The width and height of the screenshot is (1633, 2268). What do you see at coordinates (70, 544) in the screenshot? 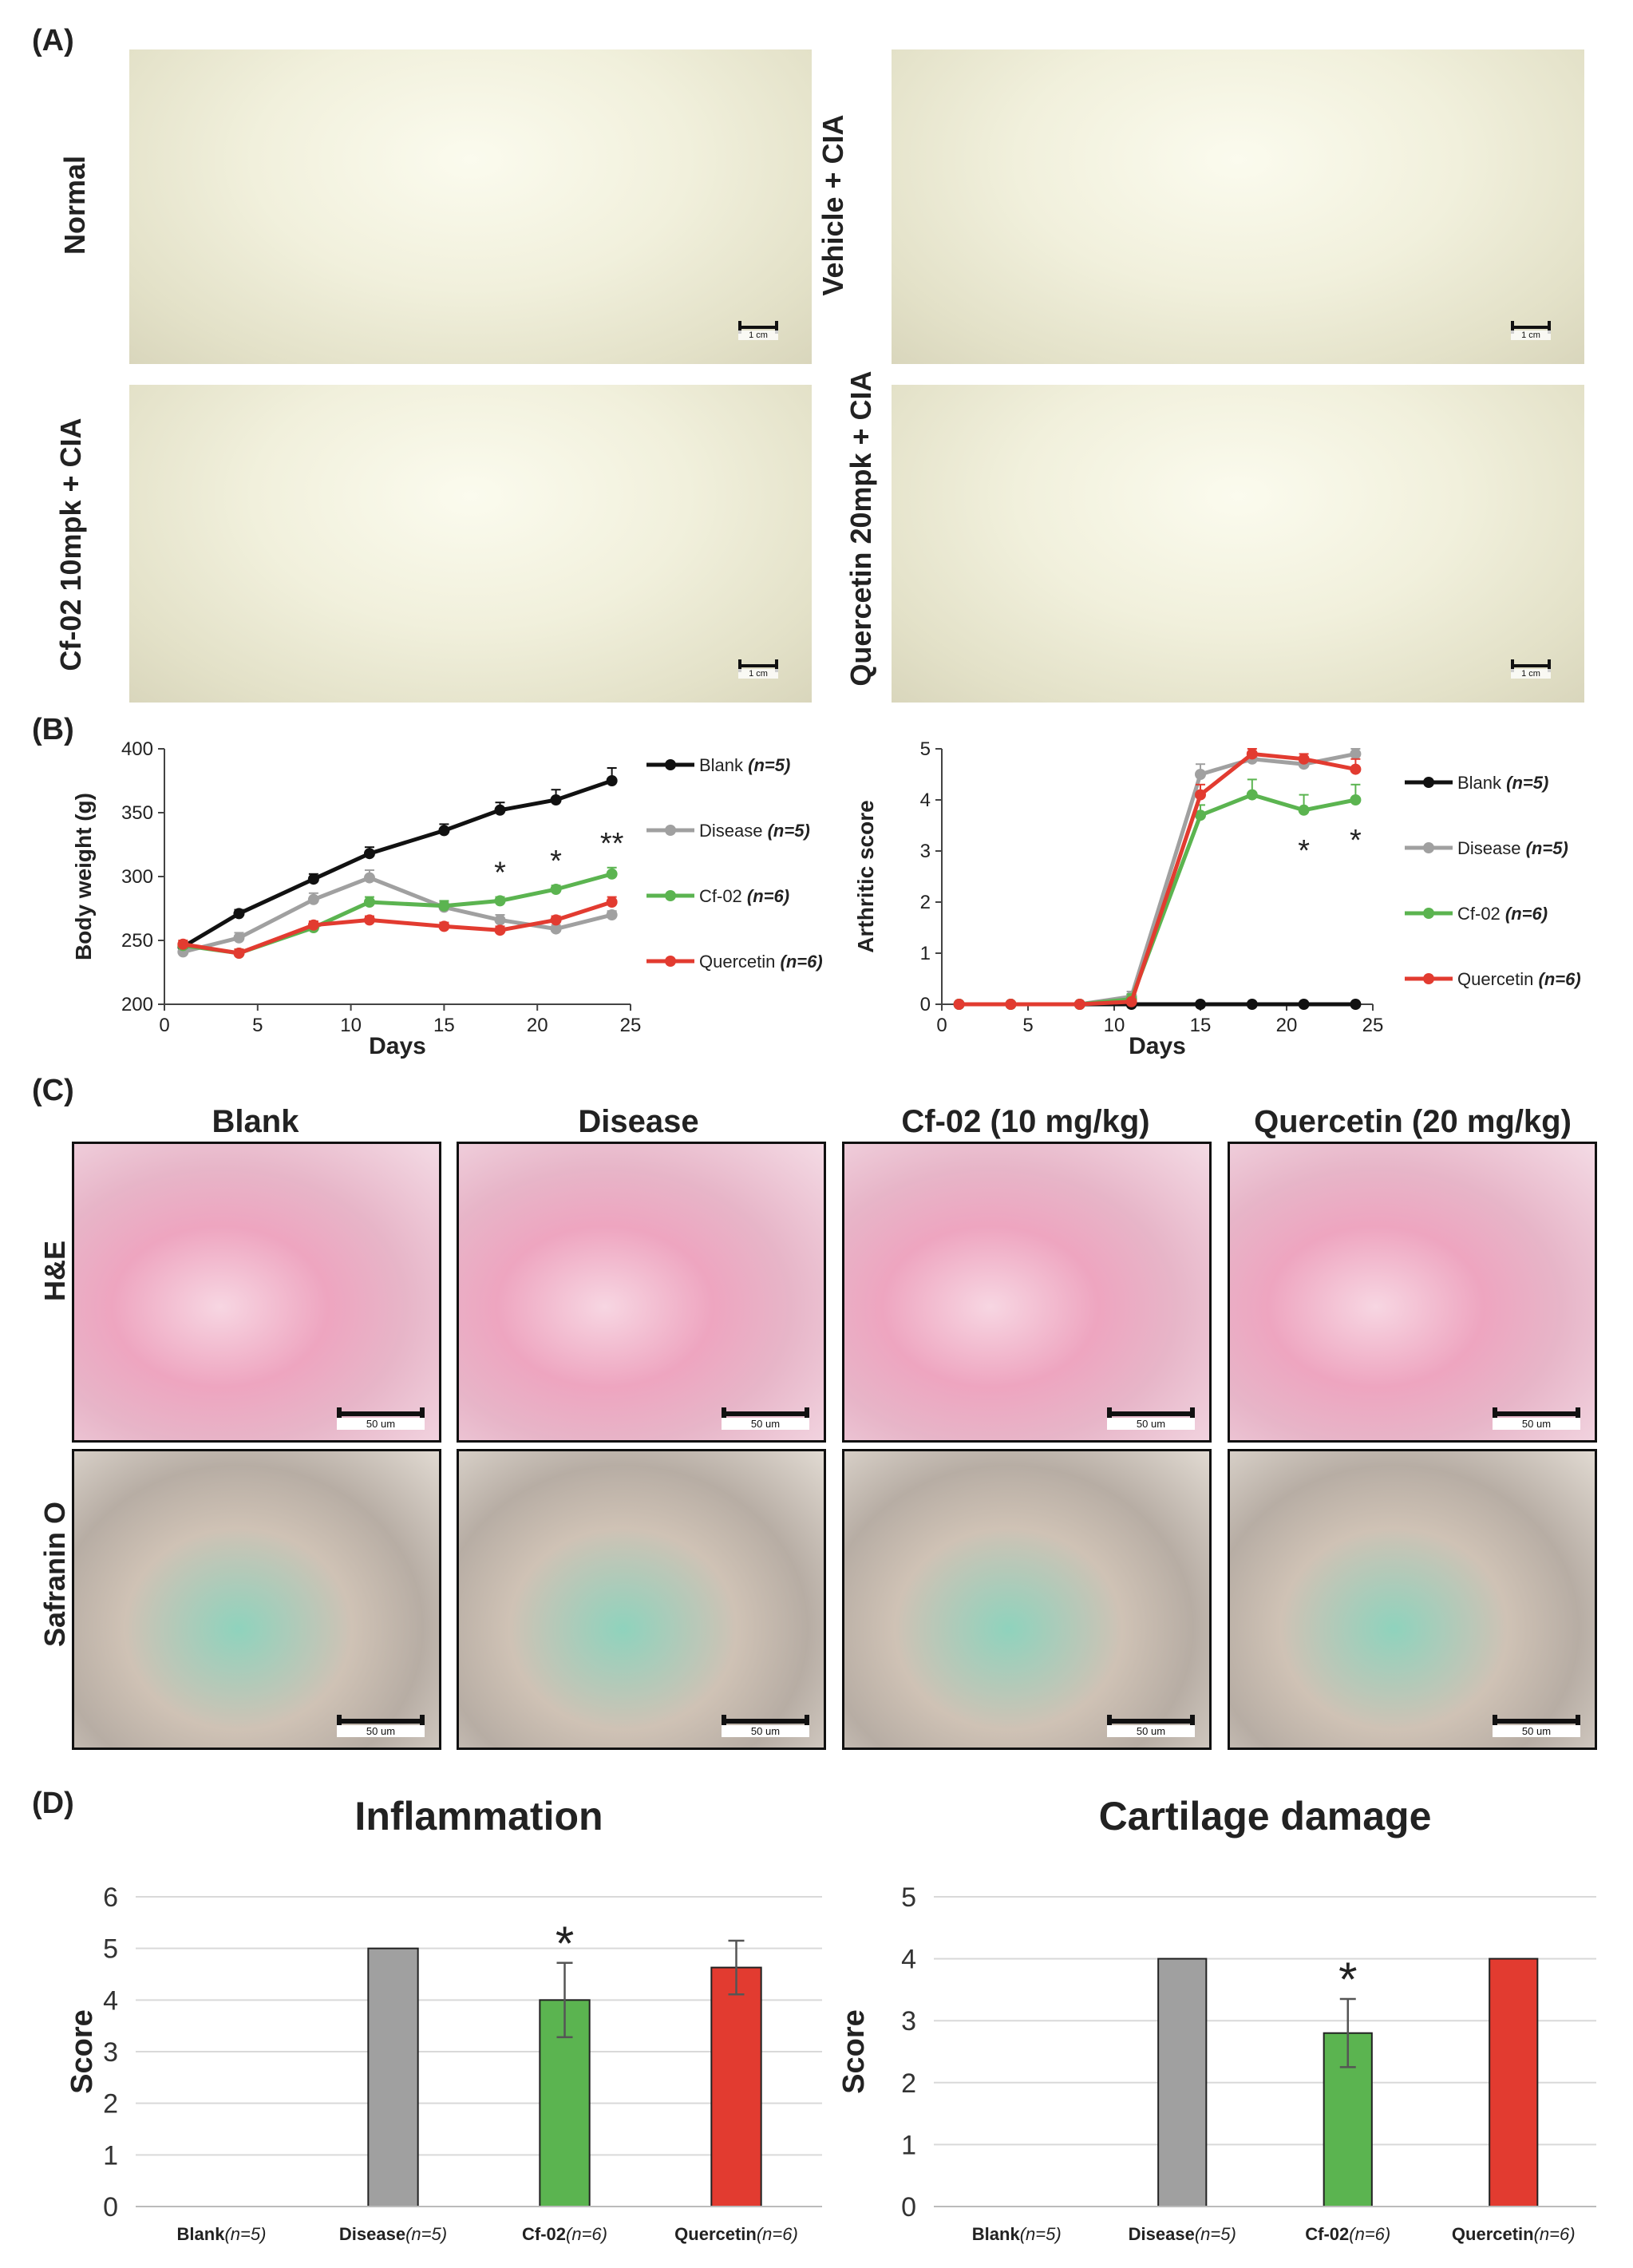
I see `photo-label-cf02: Cf-02 10mpk + CIA` at bounding box center [70, 544].